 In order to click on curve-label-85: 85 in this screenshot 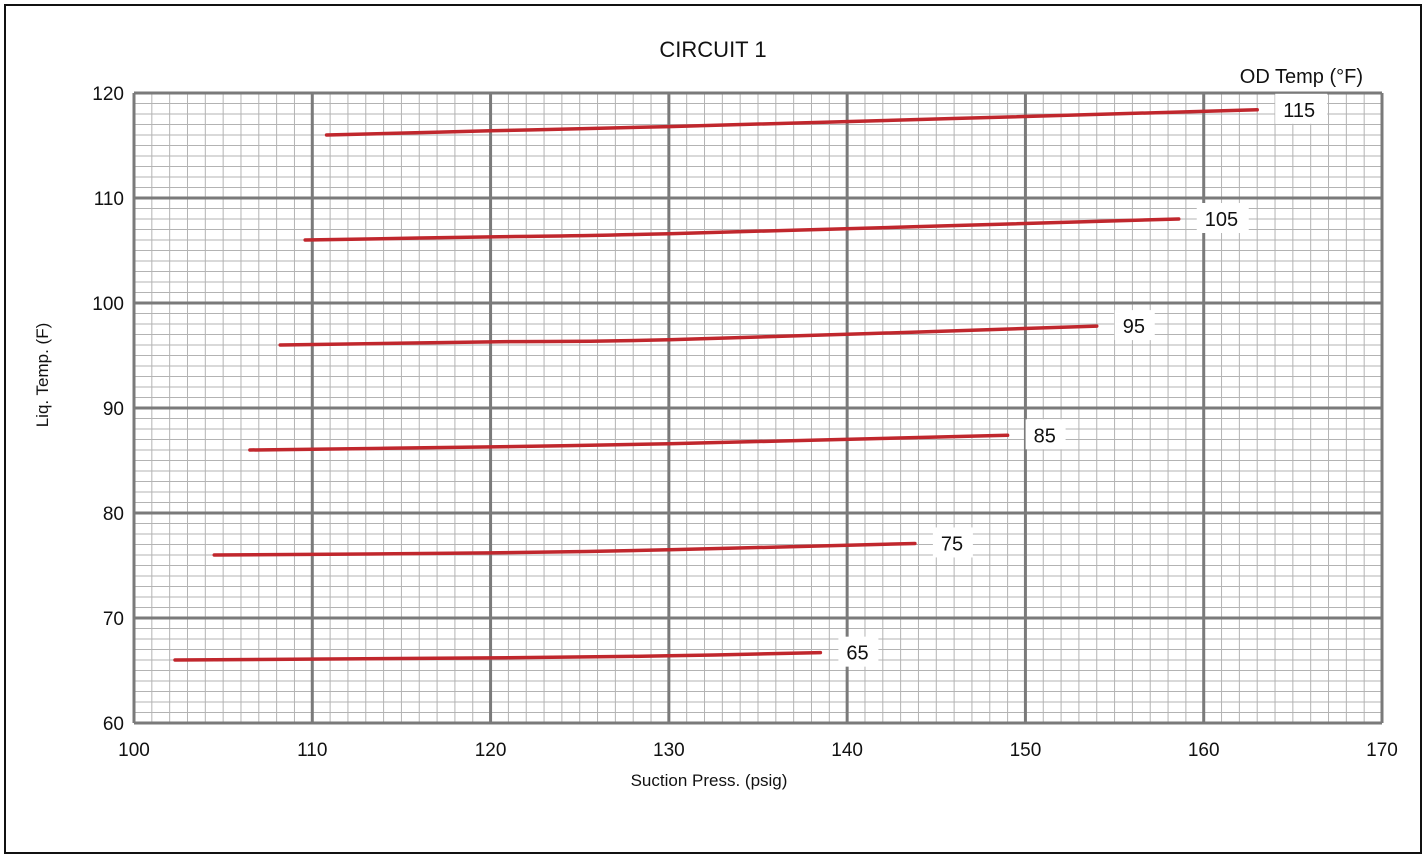, I will do `click(1045, 436)`.